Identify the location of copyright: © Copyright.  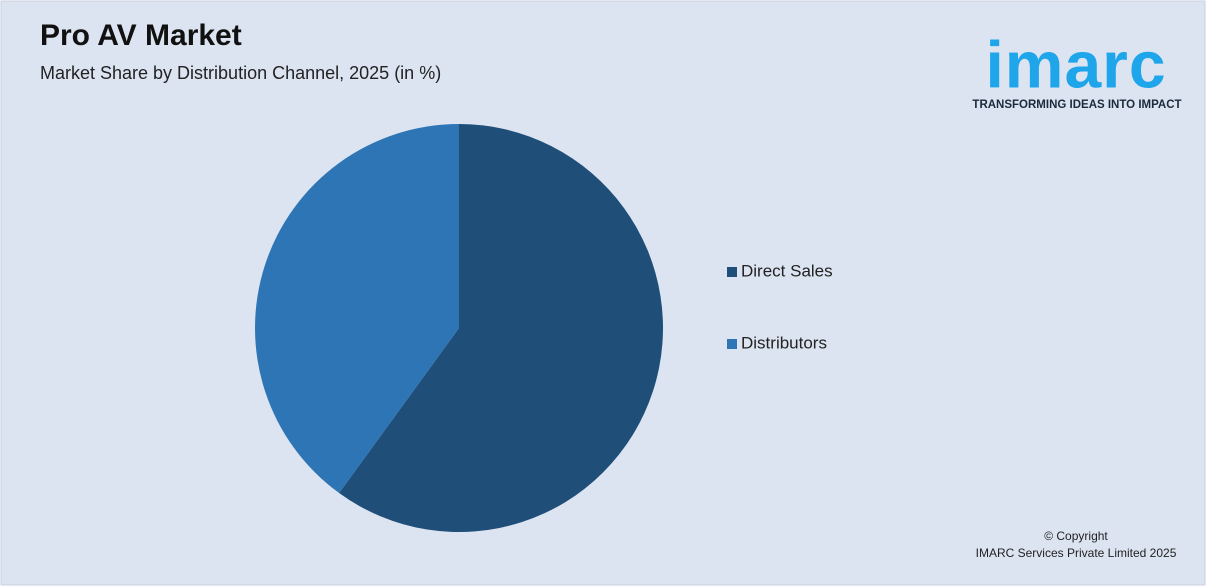
(1076, 536).